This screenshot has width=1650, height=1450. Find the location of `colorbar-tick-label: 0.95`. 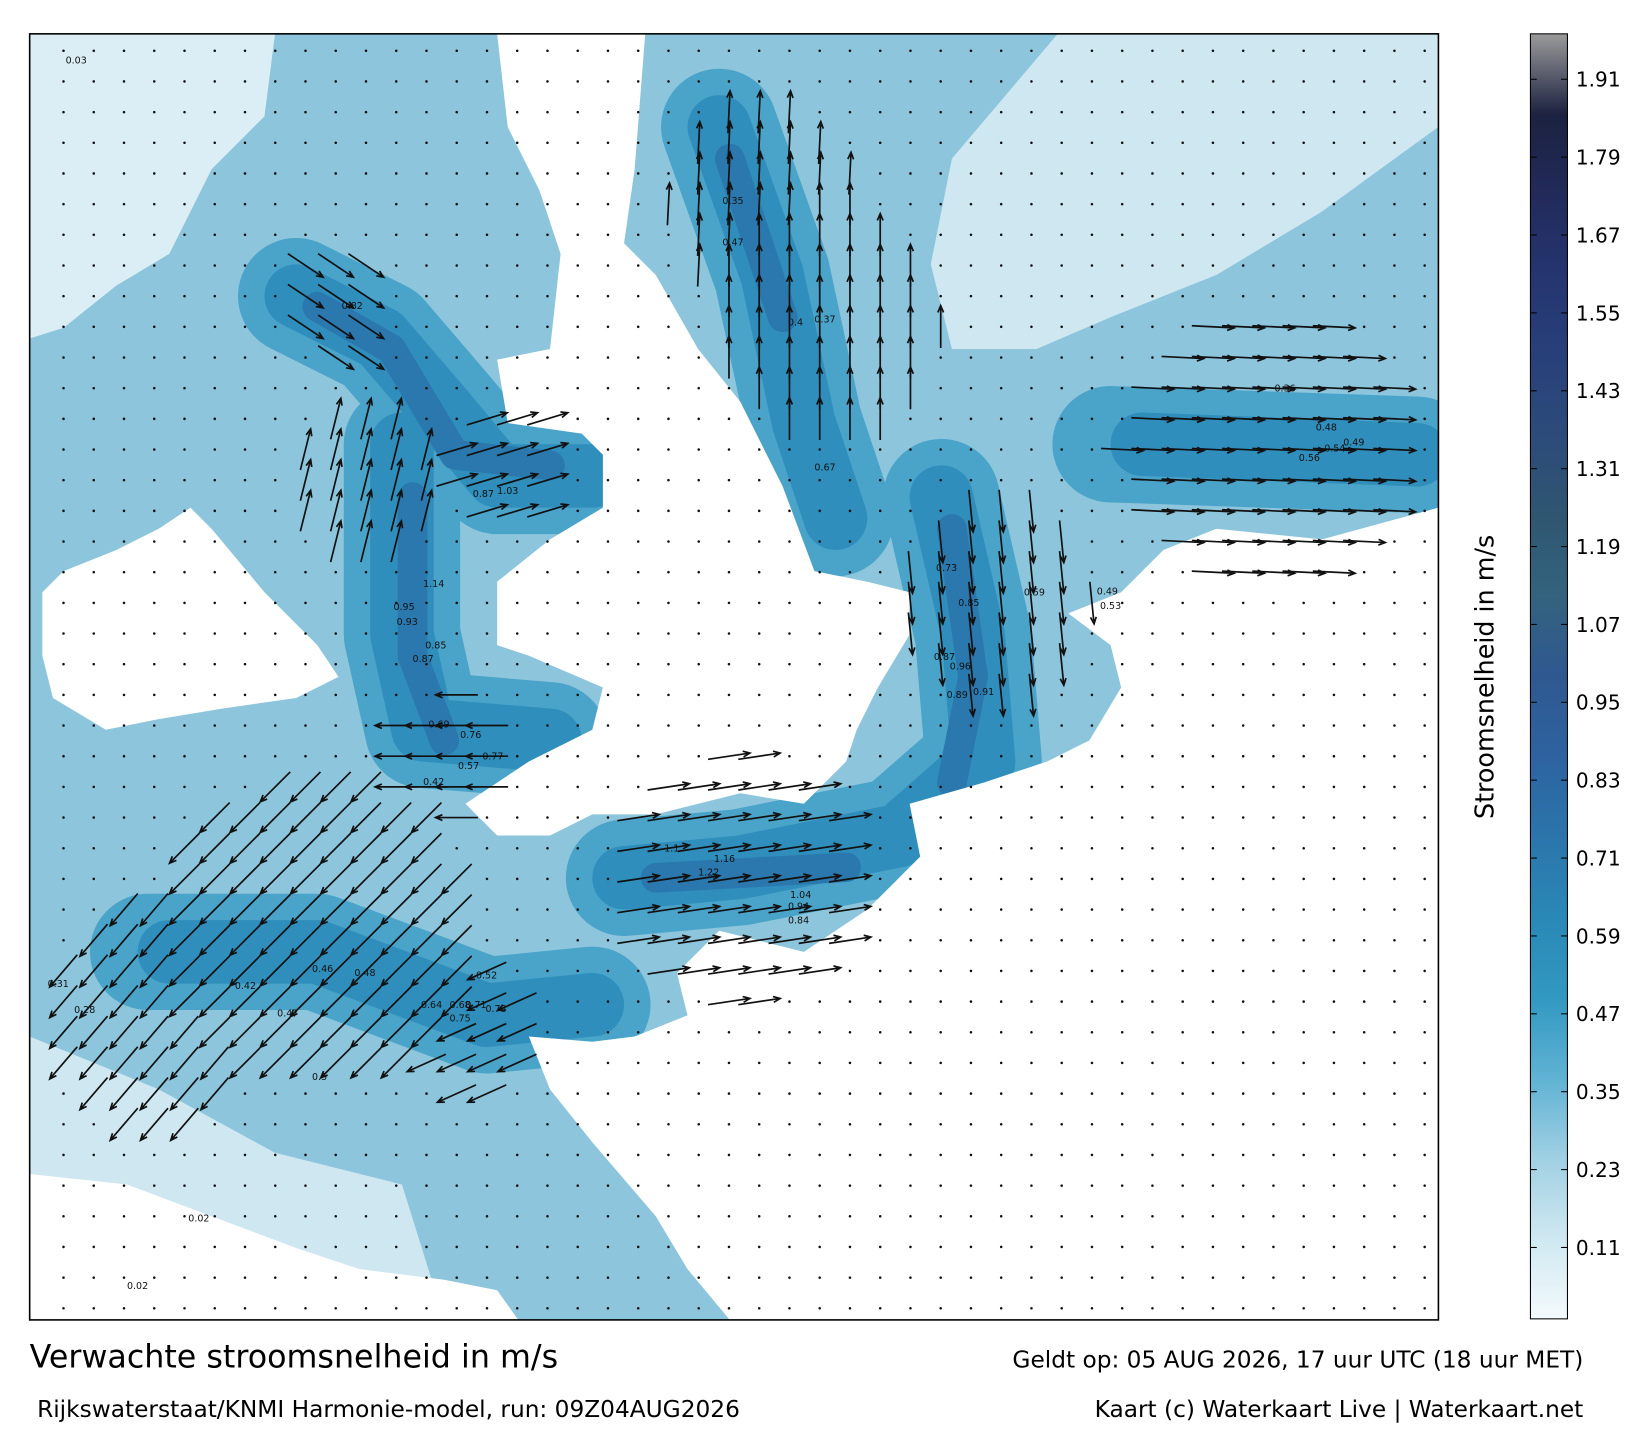

colorbar-tick-label: 0.95 is located at coordinates (1598, 703).